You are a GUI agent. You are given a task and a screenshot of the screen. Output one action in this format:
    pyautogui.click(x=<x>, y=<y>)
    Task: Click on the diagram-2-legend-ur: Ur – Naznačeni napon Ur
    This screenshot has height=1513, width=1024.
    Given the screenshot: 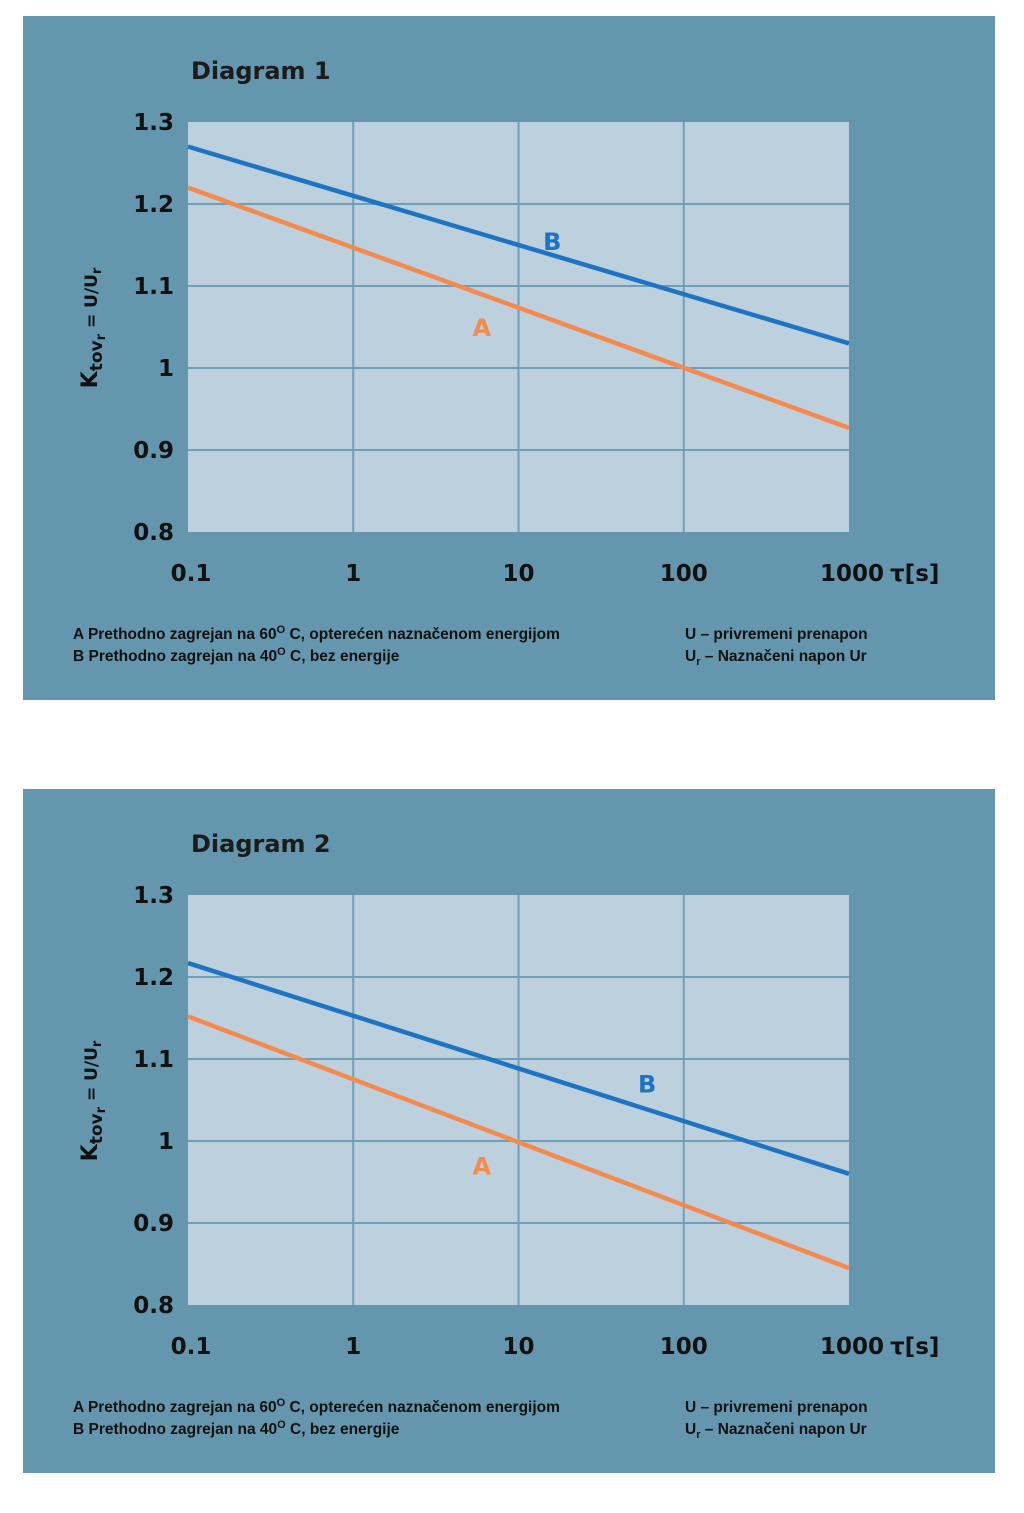 What is the action you would take?
    pyautogui.click(x=776, y=1431)
    